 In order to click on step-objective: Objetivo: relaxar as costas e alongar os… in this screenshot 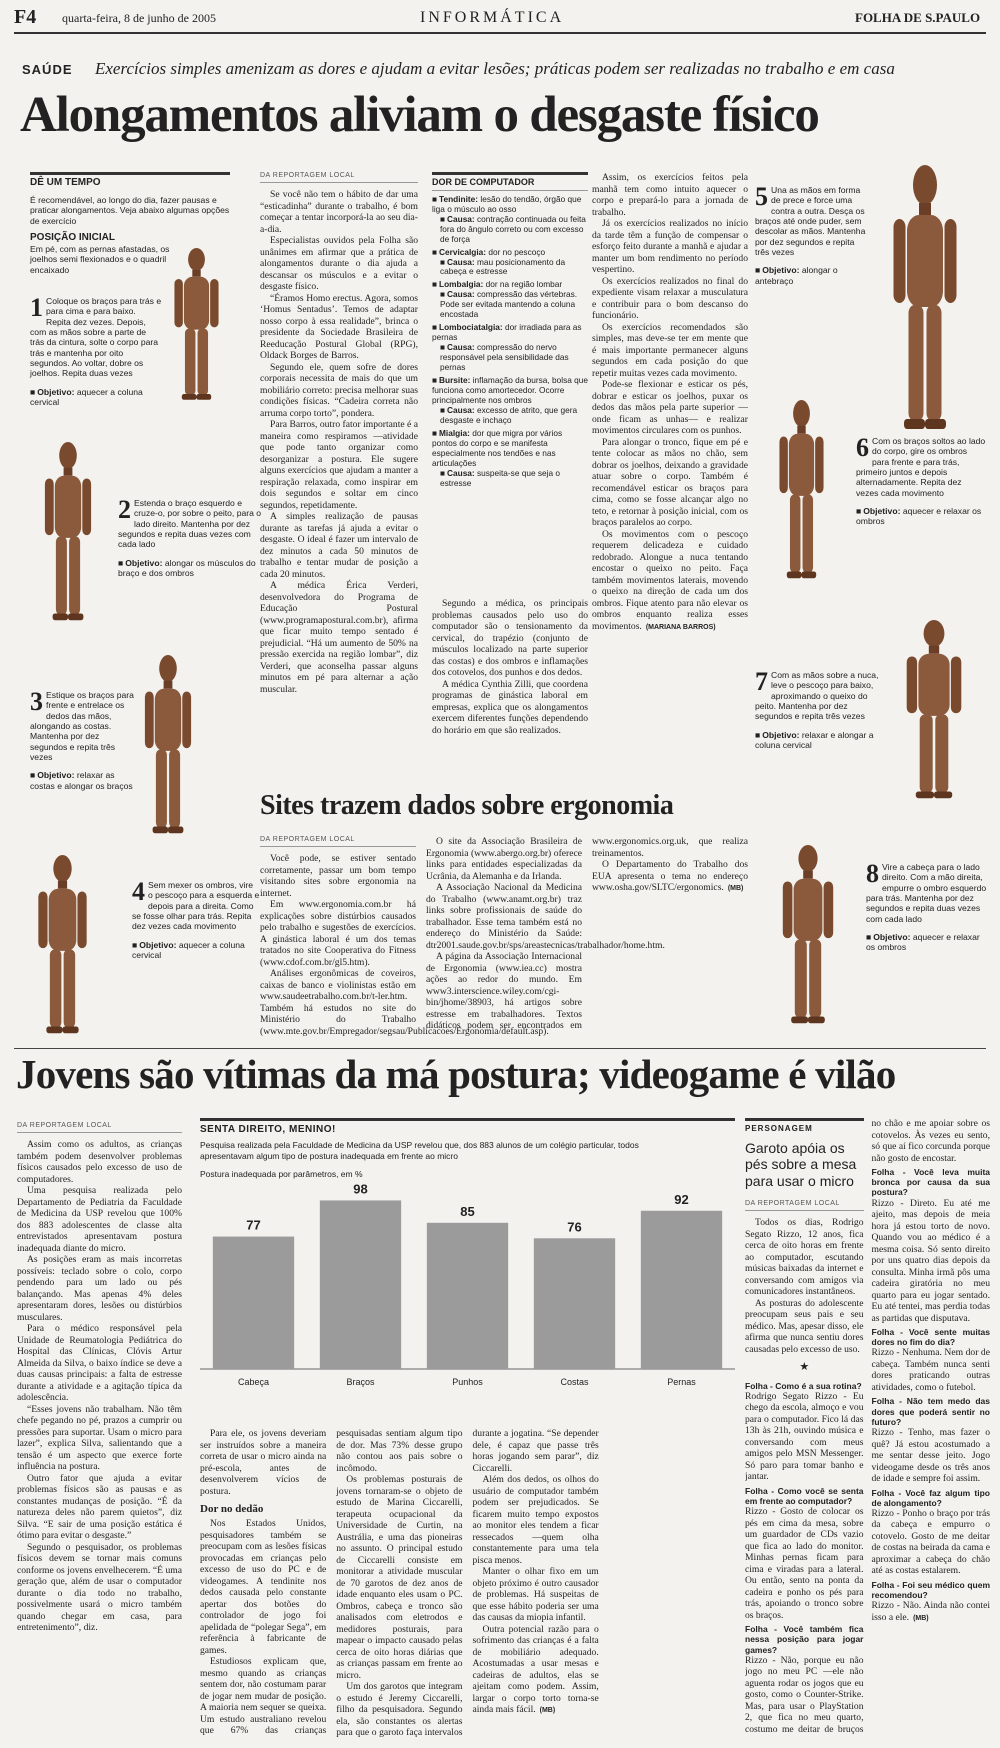, I will do `click(84, 780)`.